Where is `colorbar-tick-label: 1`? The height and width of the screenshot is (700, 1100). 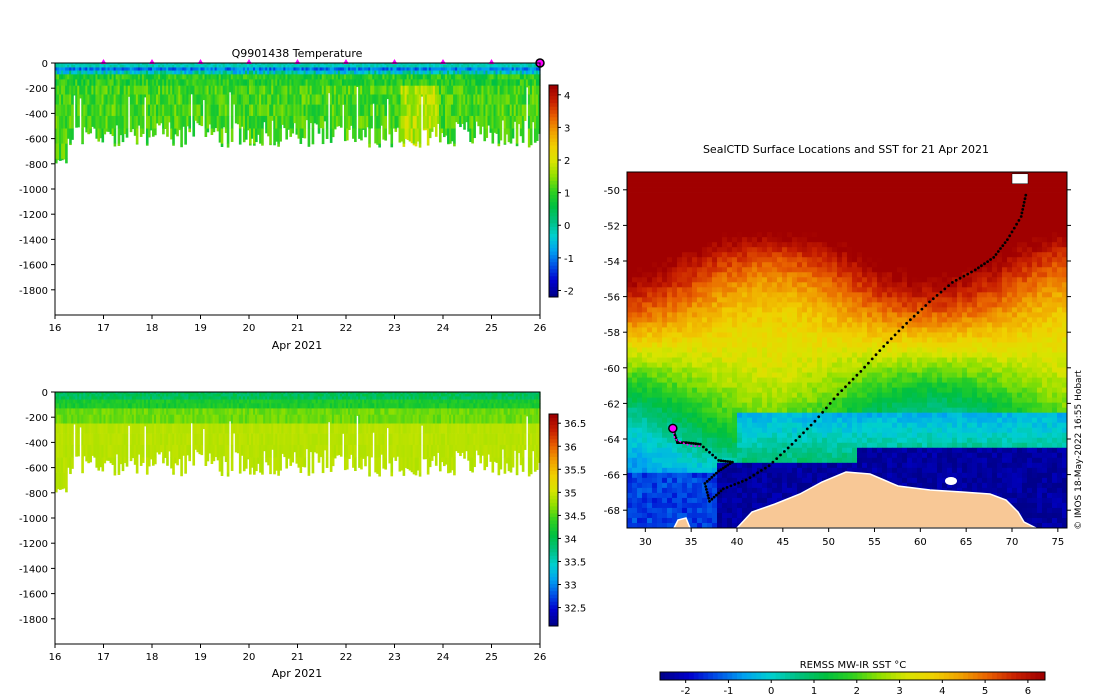 colorbar-tick-label: 1 is located at coordinates (567, 194).